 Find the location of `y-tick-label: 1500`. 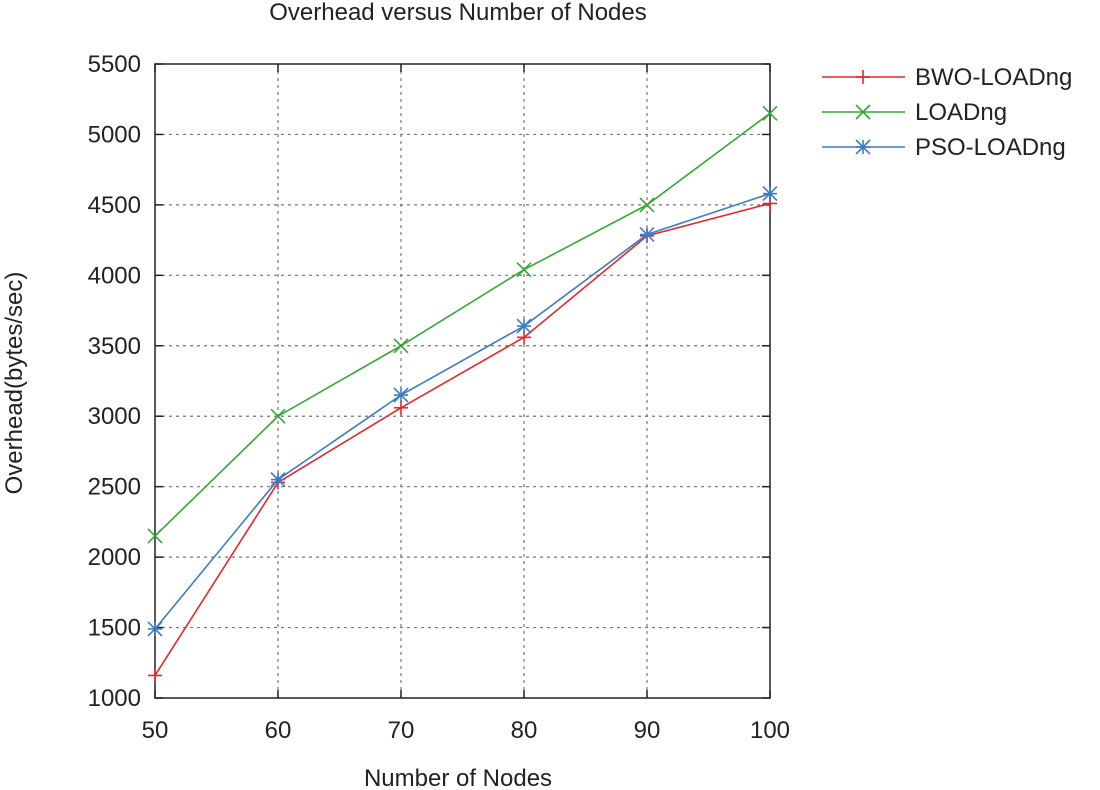

y-tick-label: 1500 is located at coordinates (114, 628).